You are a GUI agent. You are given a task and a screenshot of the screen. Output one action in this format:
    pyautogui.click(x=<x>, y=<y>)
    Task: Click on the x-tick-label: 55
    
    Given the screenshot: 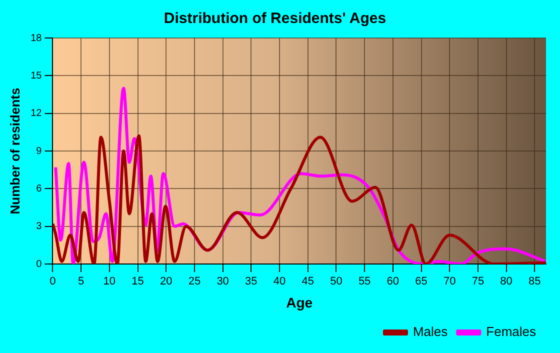 What is the action you would take?
    pyautogui.click(x=364, y=282)
    